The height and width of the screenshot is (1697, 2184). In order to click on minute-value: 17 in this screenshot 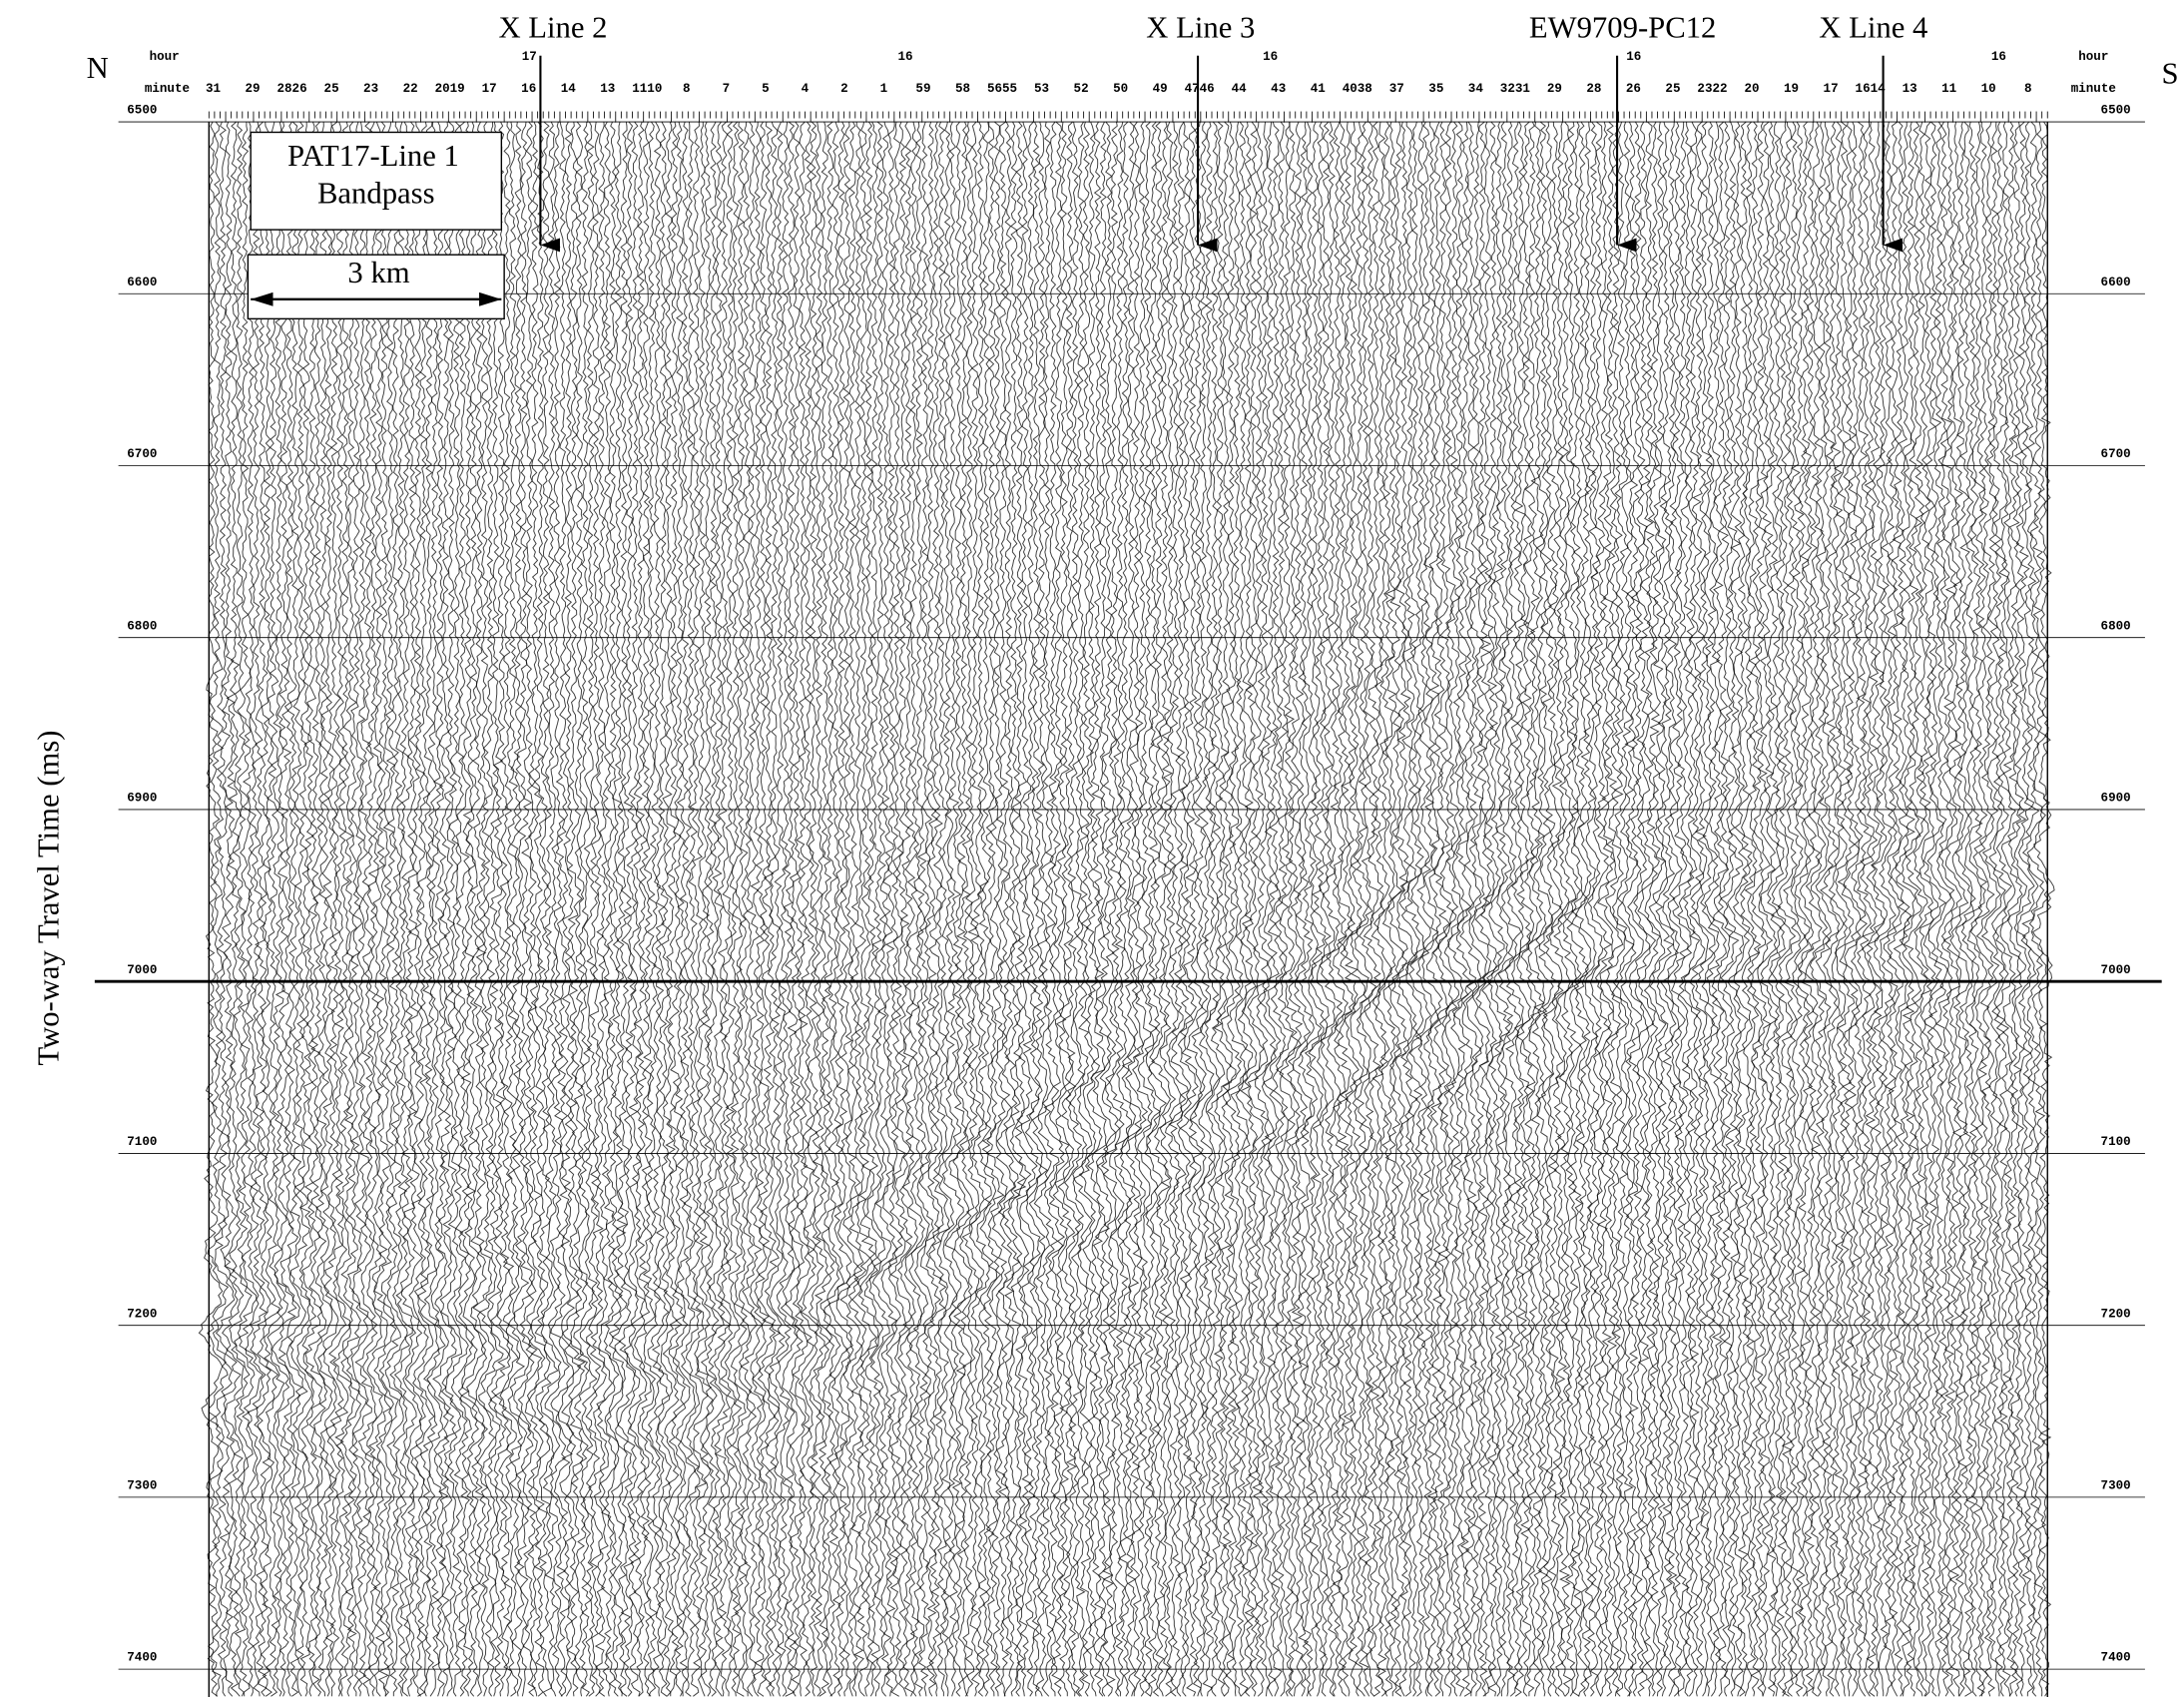, I will do `click(1832, 89)`.